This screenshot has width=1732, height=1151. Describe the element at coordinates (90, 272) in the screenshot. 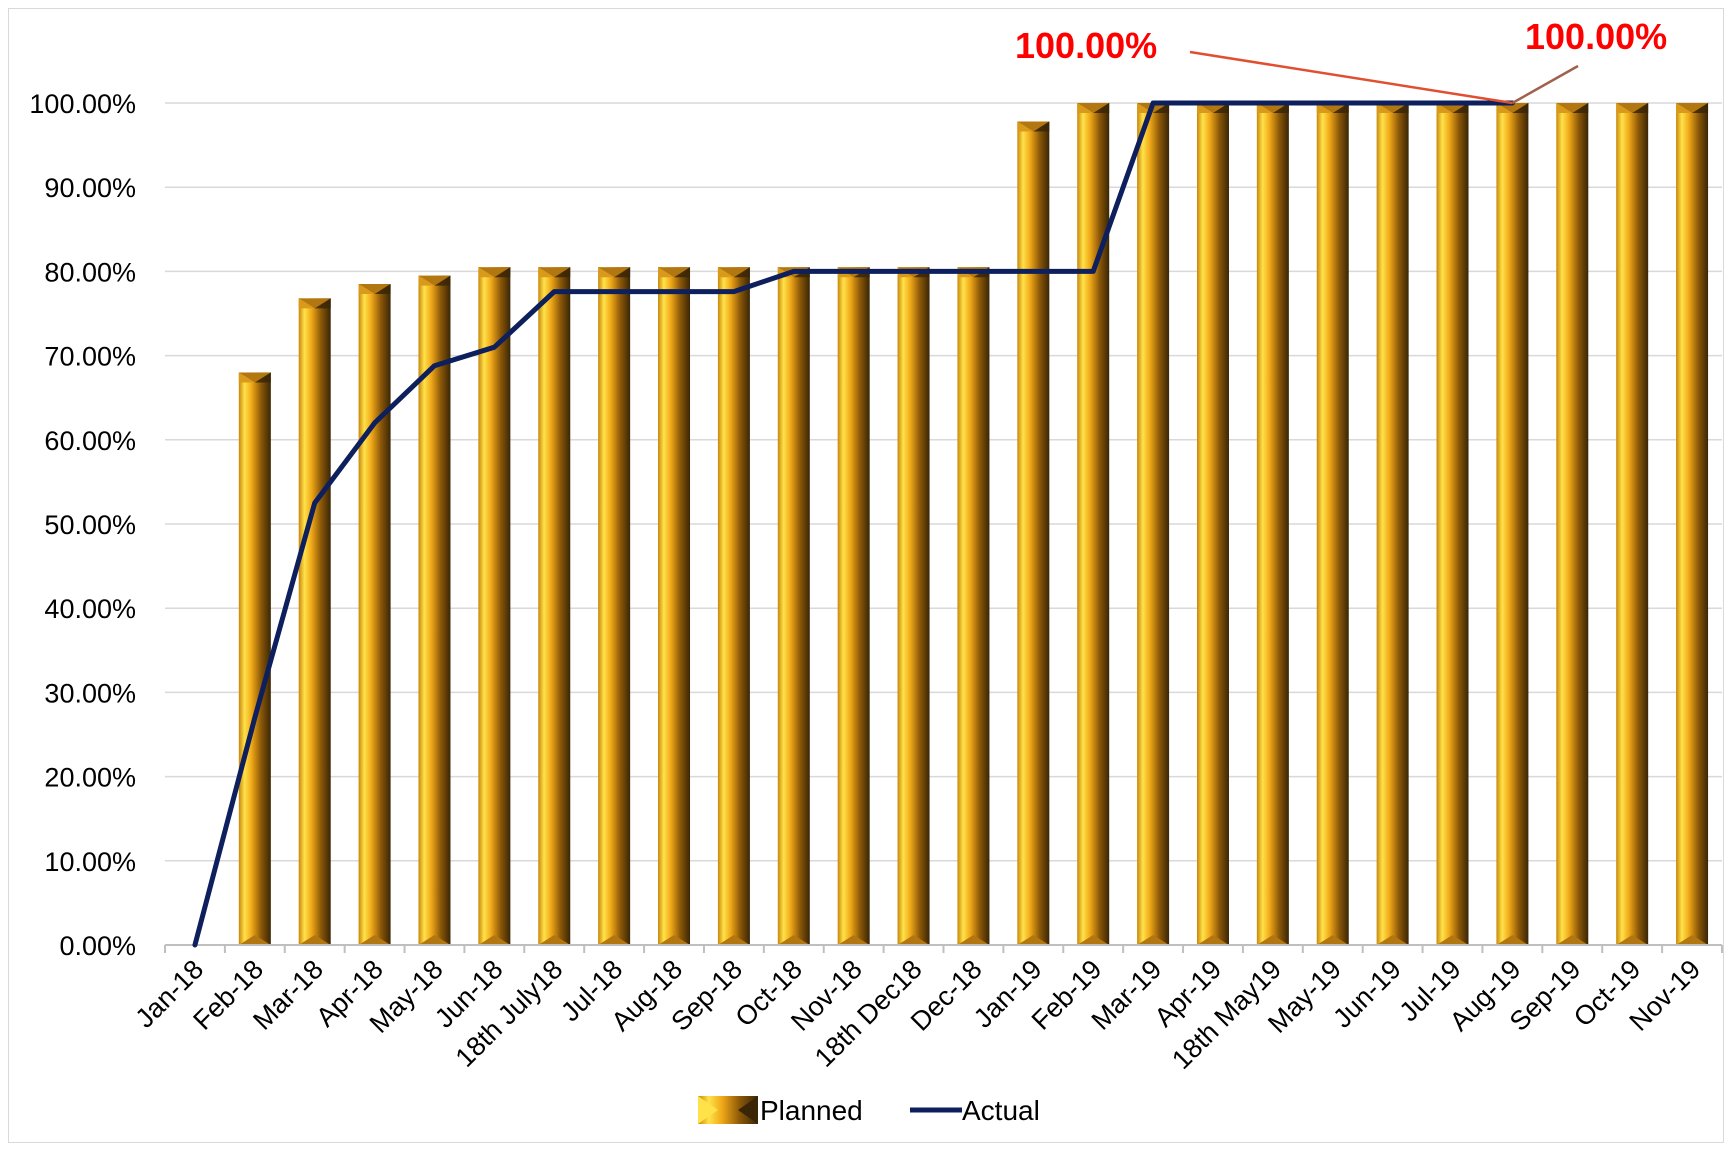

I see `y-tick-label: 80.00%` at that location.